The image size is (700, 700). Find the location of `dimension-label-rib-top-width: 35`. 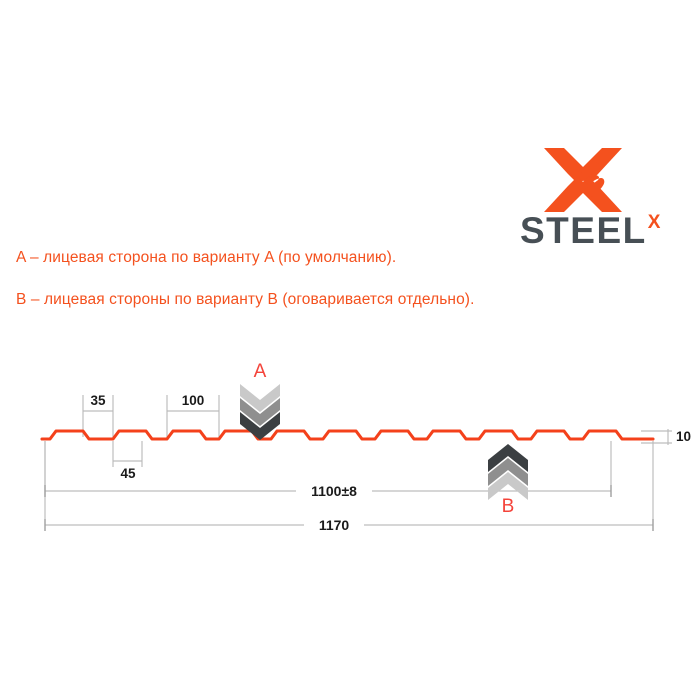

dimension-label-rib-top-width: 35 is located at coordinates (98, 400).